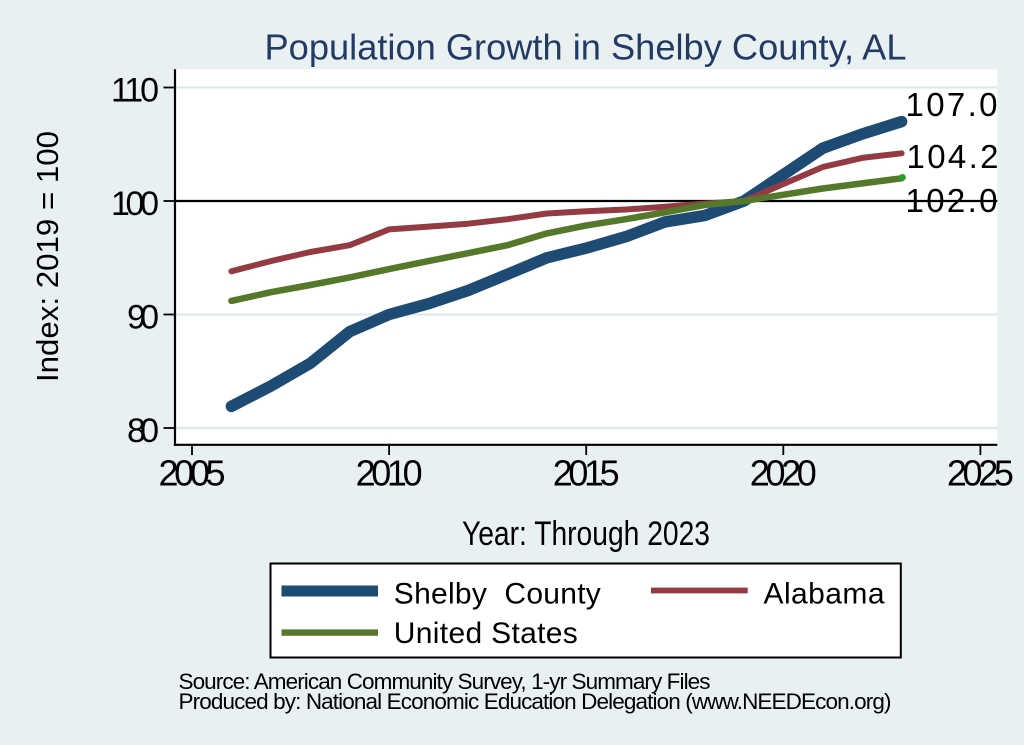  What do you see at coordinates (824, 594) in the screenshot?
I see `svg-text: Alabama` at bounding box center [824, 594].